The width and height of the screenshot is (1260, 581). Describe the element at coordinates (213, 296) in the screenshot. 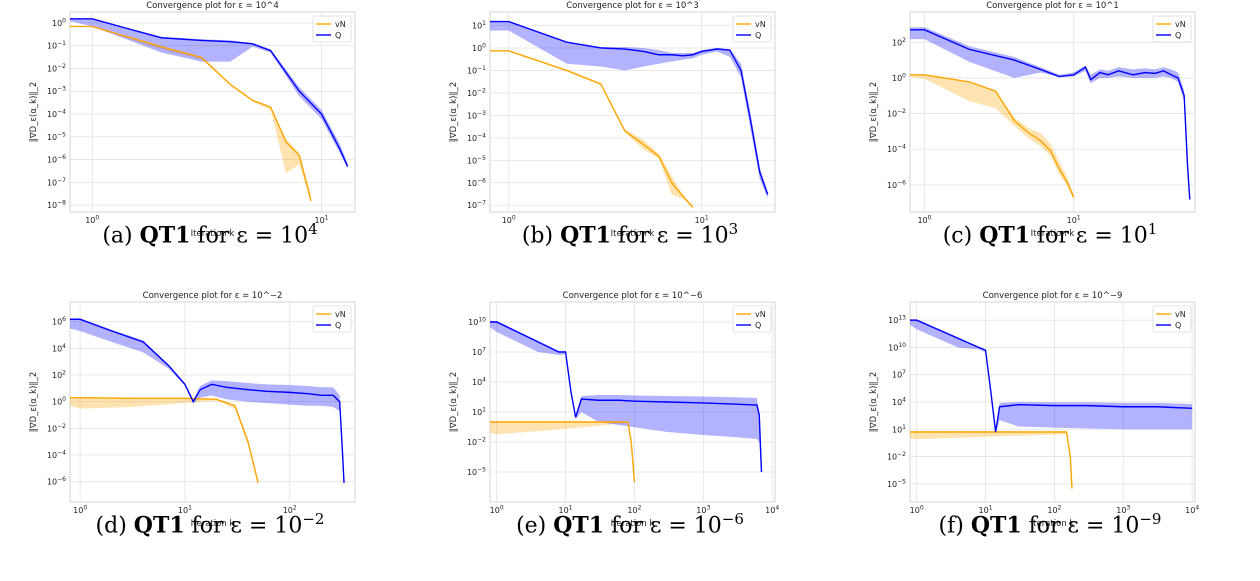

I see `chart-title: Convergence plot for ε = 10^−2` at that location.